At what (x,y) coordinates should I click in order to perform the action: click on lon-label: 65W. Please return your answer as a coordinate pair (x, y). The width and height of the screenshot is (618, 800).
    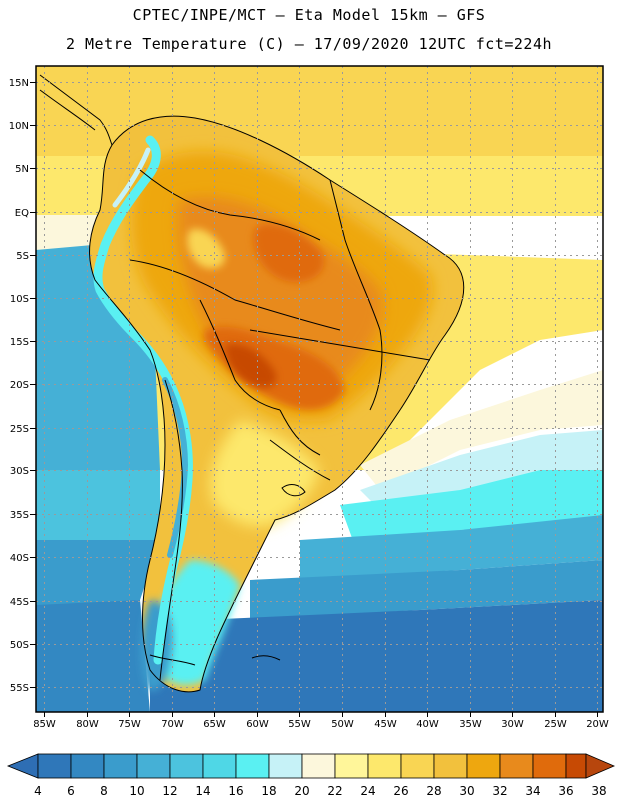
    Looking at the image, I should click on (214, 724).